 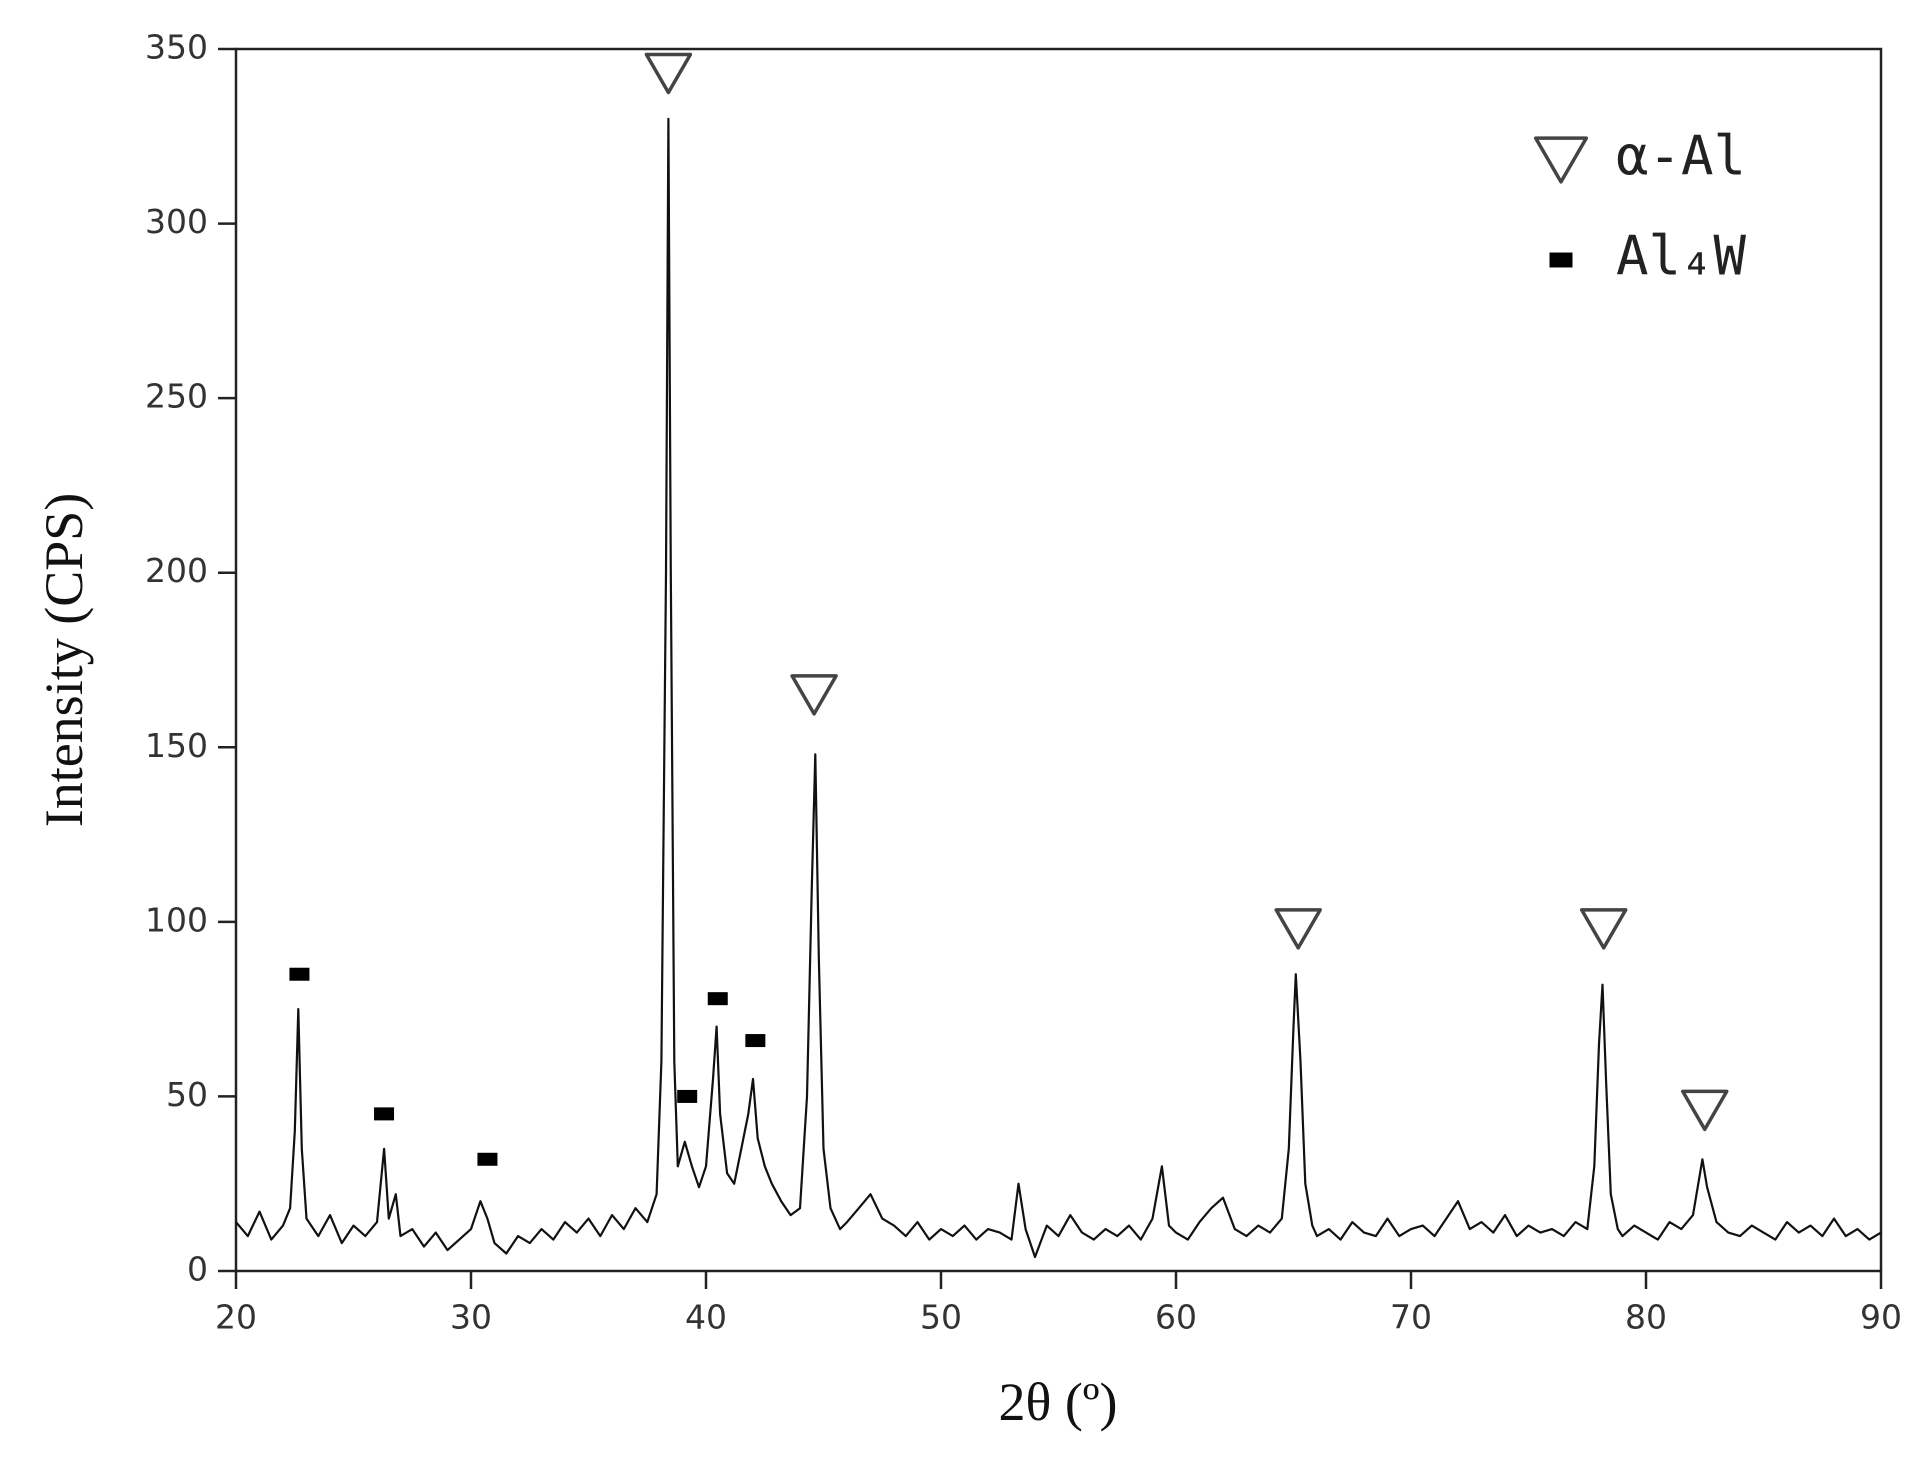 What do you see at coordinates (1057, 1402) in the screenshot?
I see `x-axis-title: 2θ (º)` at bounding box center [1057, 1402].